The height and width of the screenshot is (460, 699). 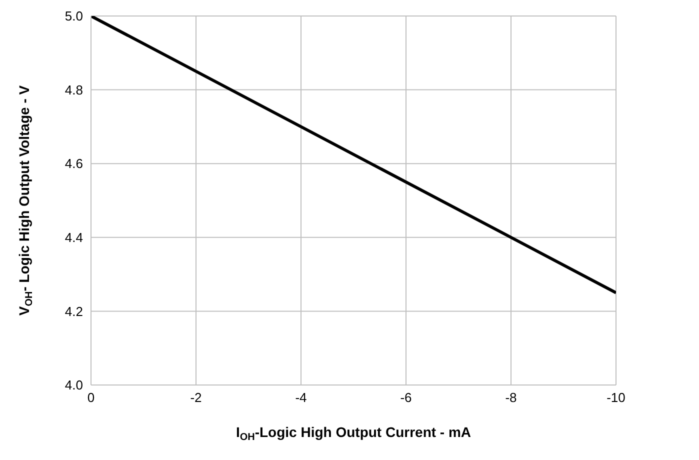 I want to click on x-tick-label: -8, so click(x=511, y=398).